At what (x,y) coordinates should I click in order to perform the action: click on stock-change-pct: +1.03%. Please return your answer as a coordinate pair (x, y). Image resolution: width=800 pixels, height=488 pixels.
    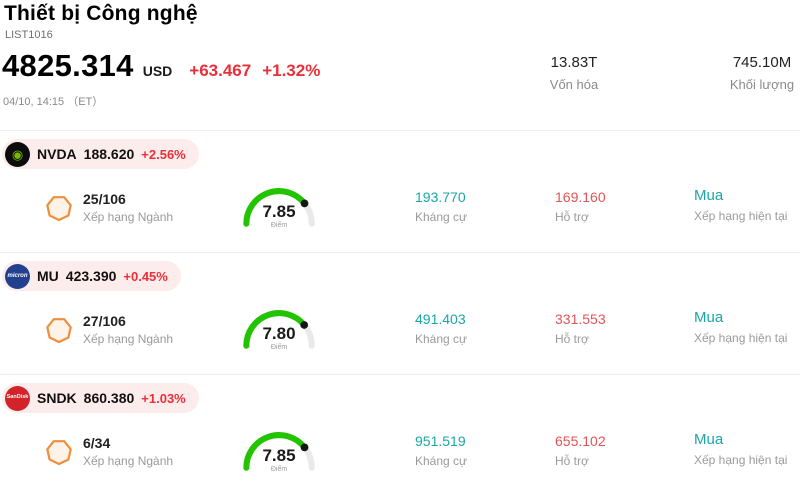
    Looking at the image, I should click on (163, 398).